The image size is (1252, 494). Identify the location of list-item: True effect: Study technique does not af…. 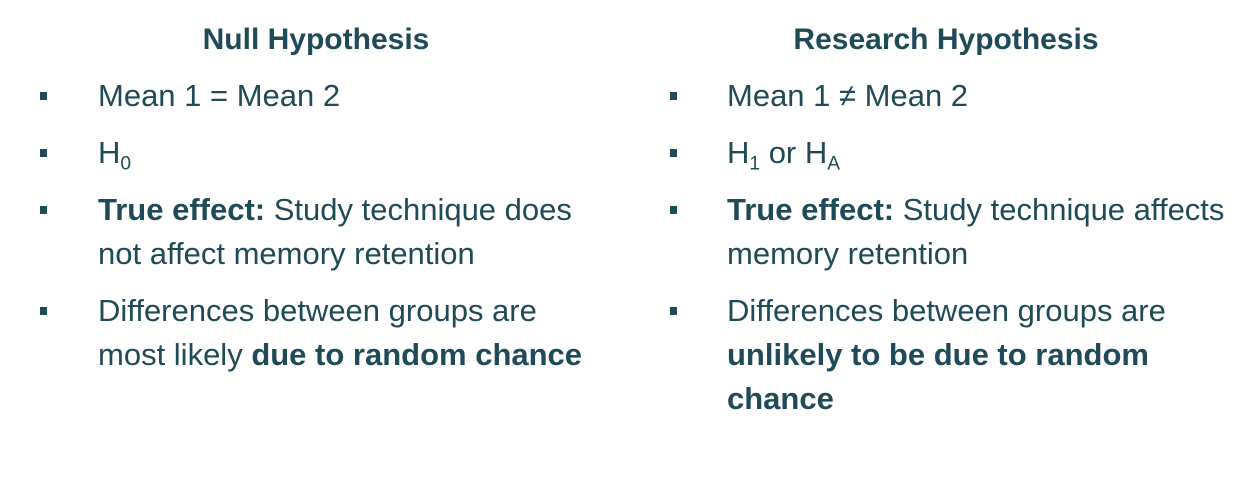
(305, 232).